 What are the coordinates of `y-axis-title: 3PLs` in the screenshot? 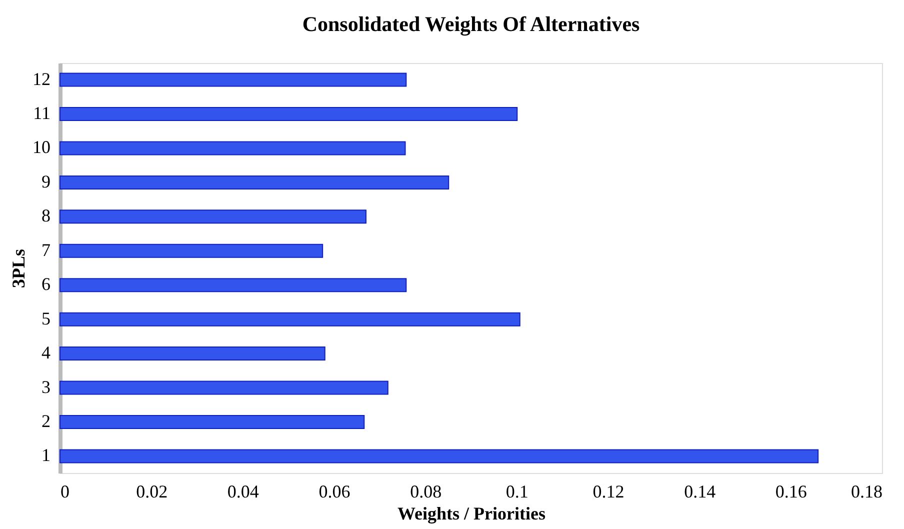 It's located at (18, 268).